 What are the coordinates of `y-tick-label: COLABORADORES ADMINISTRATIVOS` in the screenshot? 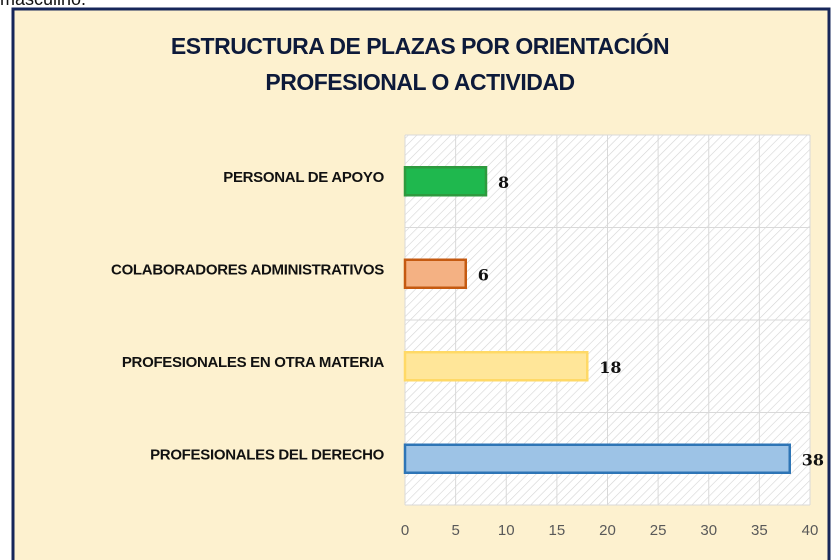 It's located at (247, 270).